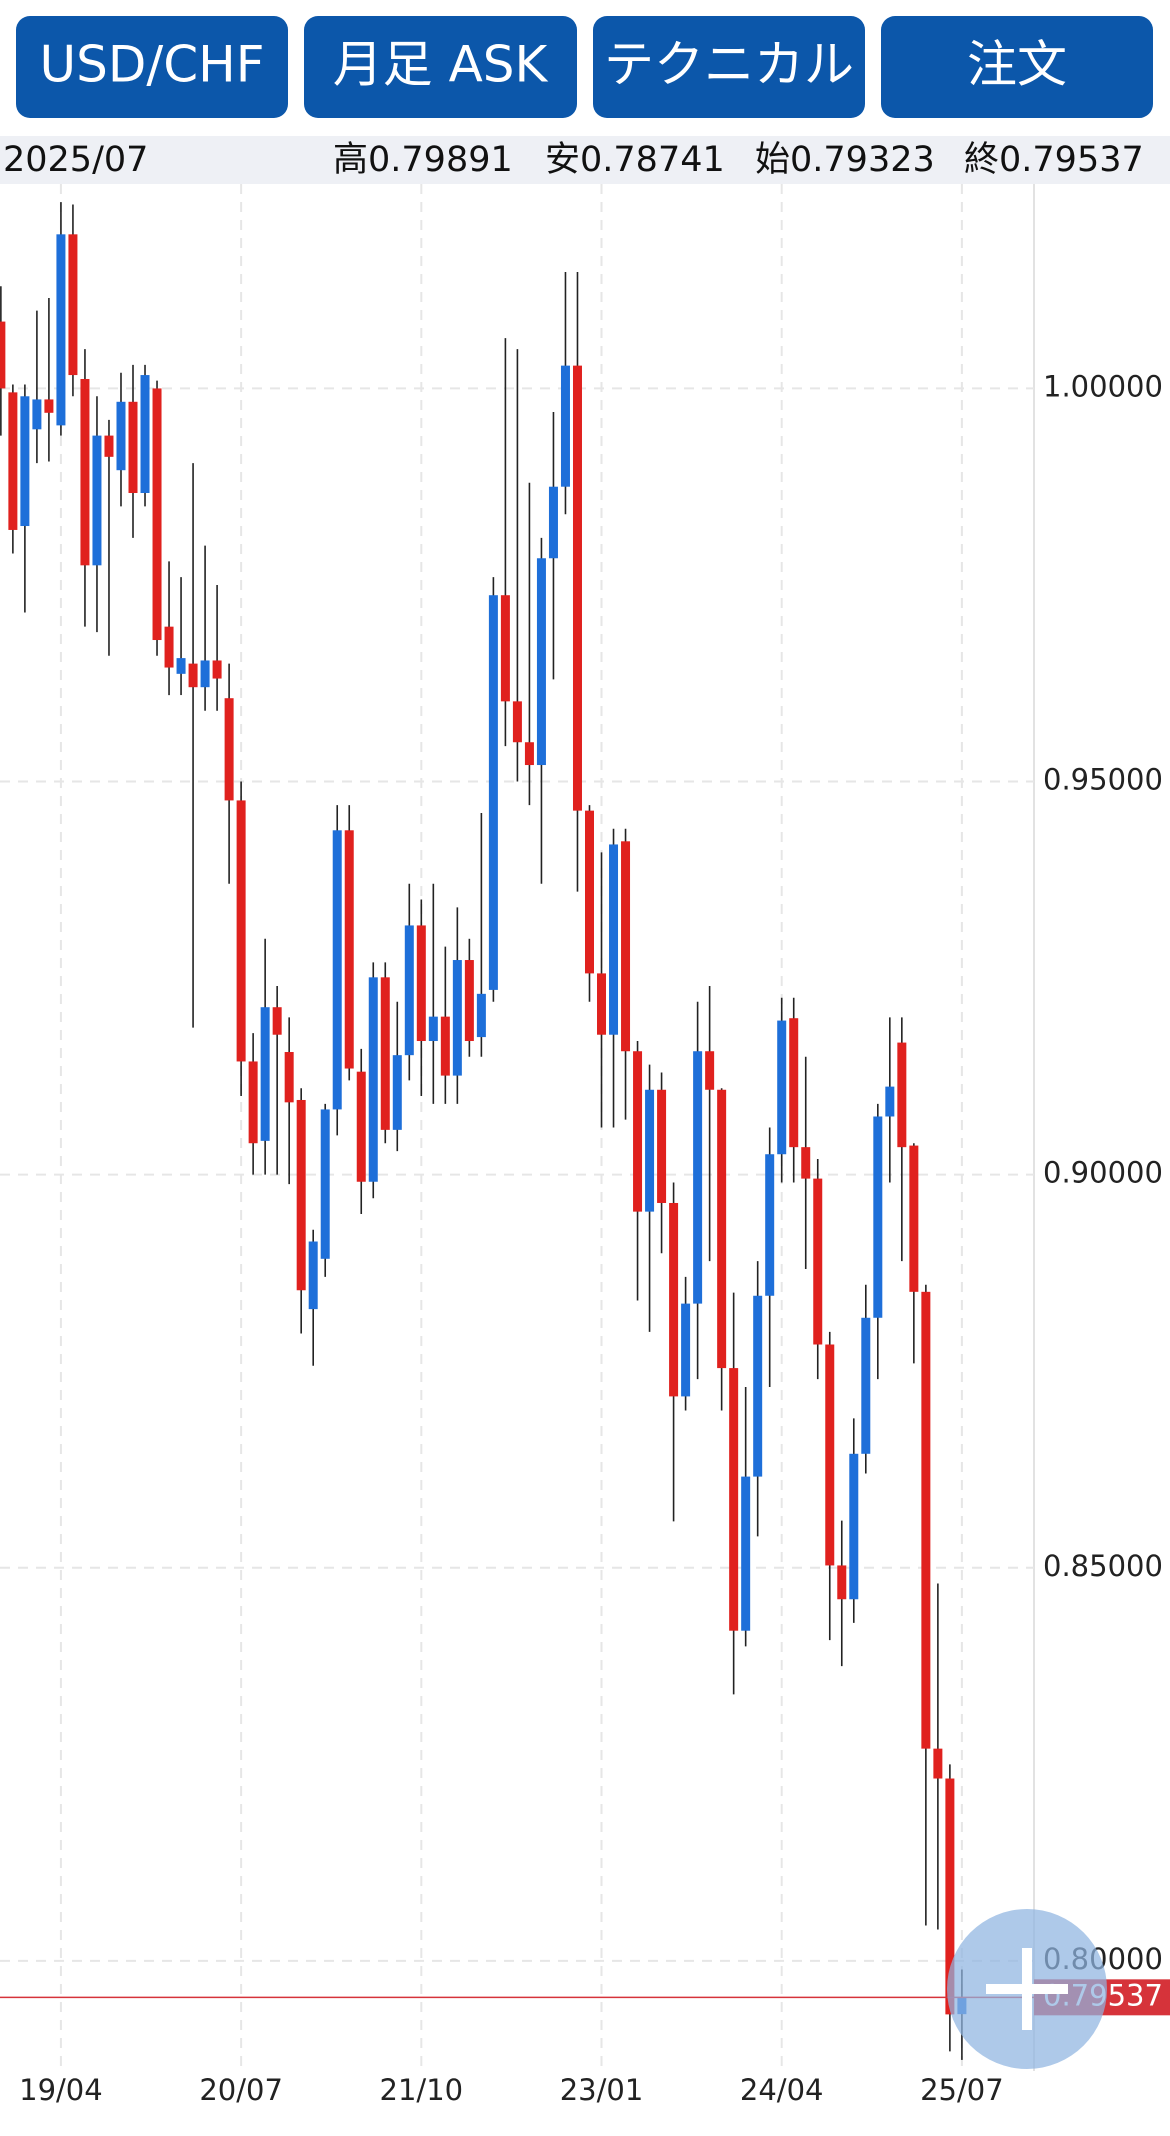 The image size is (1170, 2136). I want to click on info-open-label: 始, so click(772, 160).